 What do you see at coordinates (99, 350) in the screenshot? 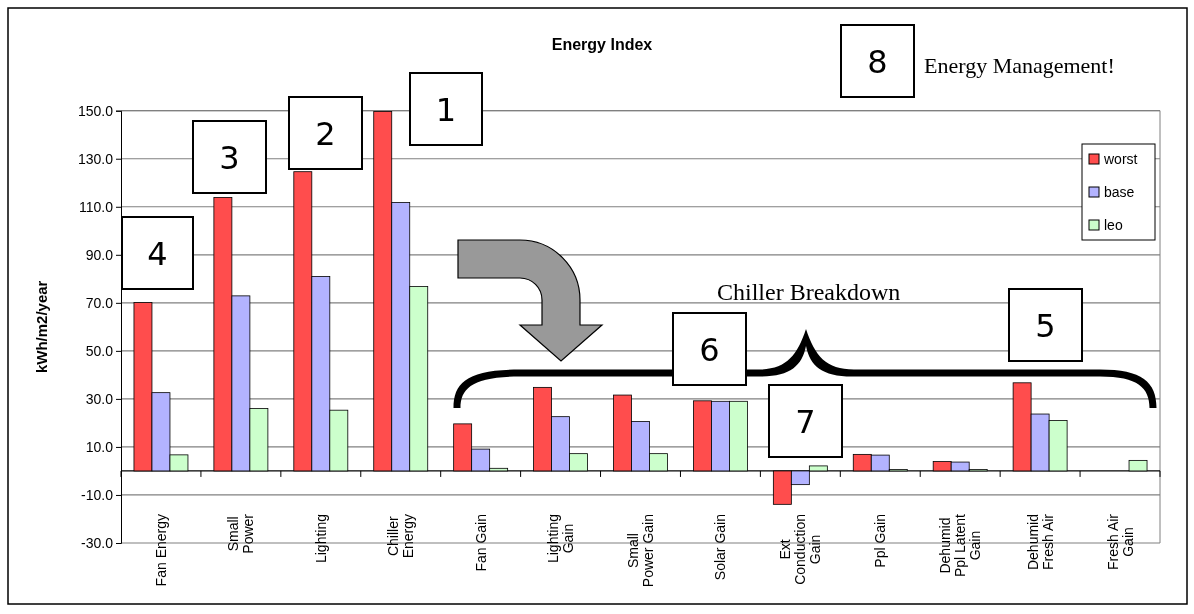
I see `y-tick-label: 50.0` at bounding box center [99, 350].